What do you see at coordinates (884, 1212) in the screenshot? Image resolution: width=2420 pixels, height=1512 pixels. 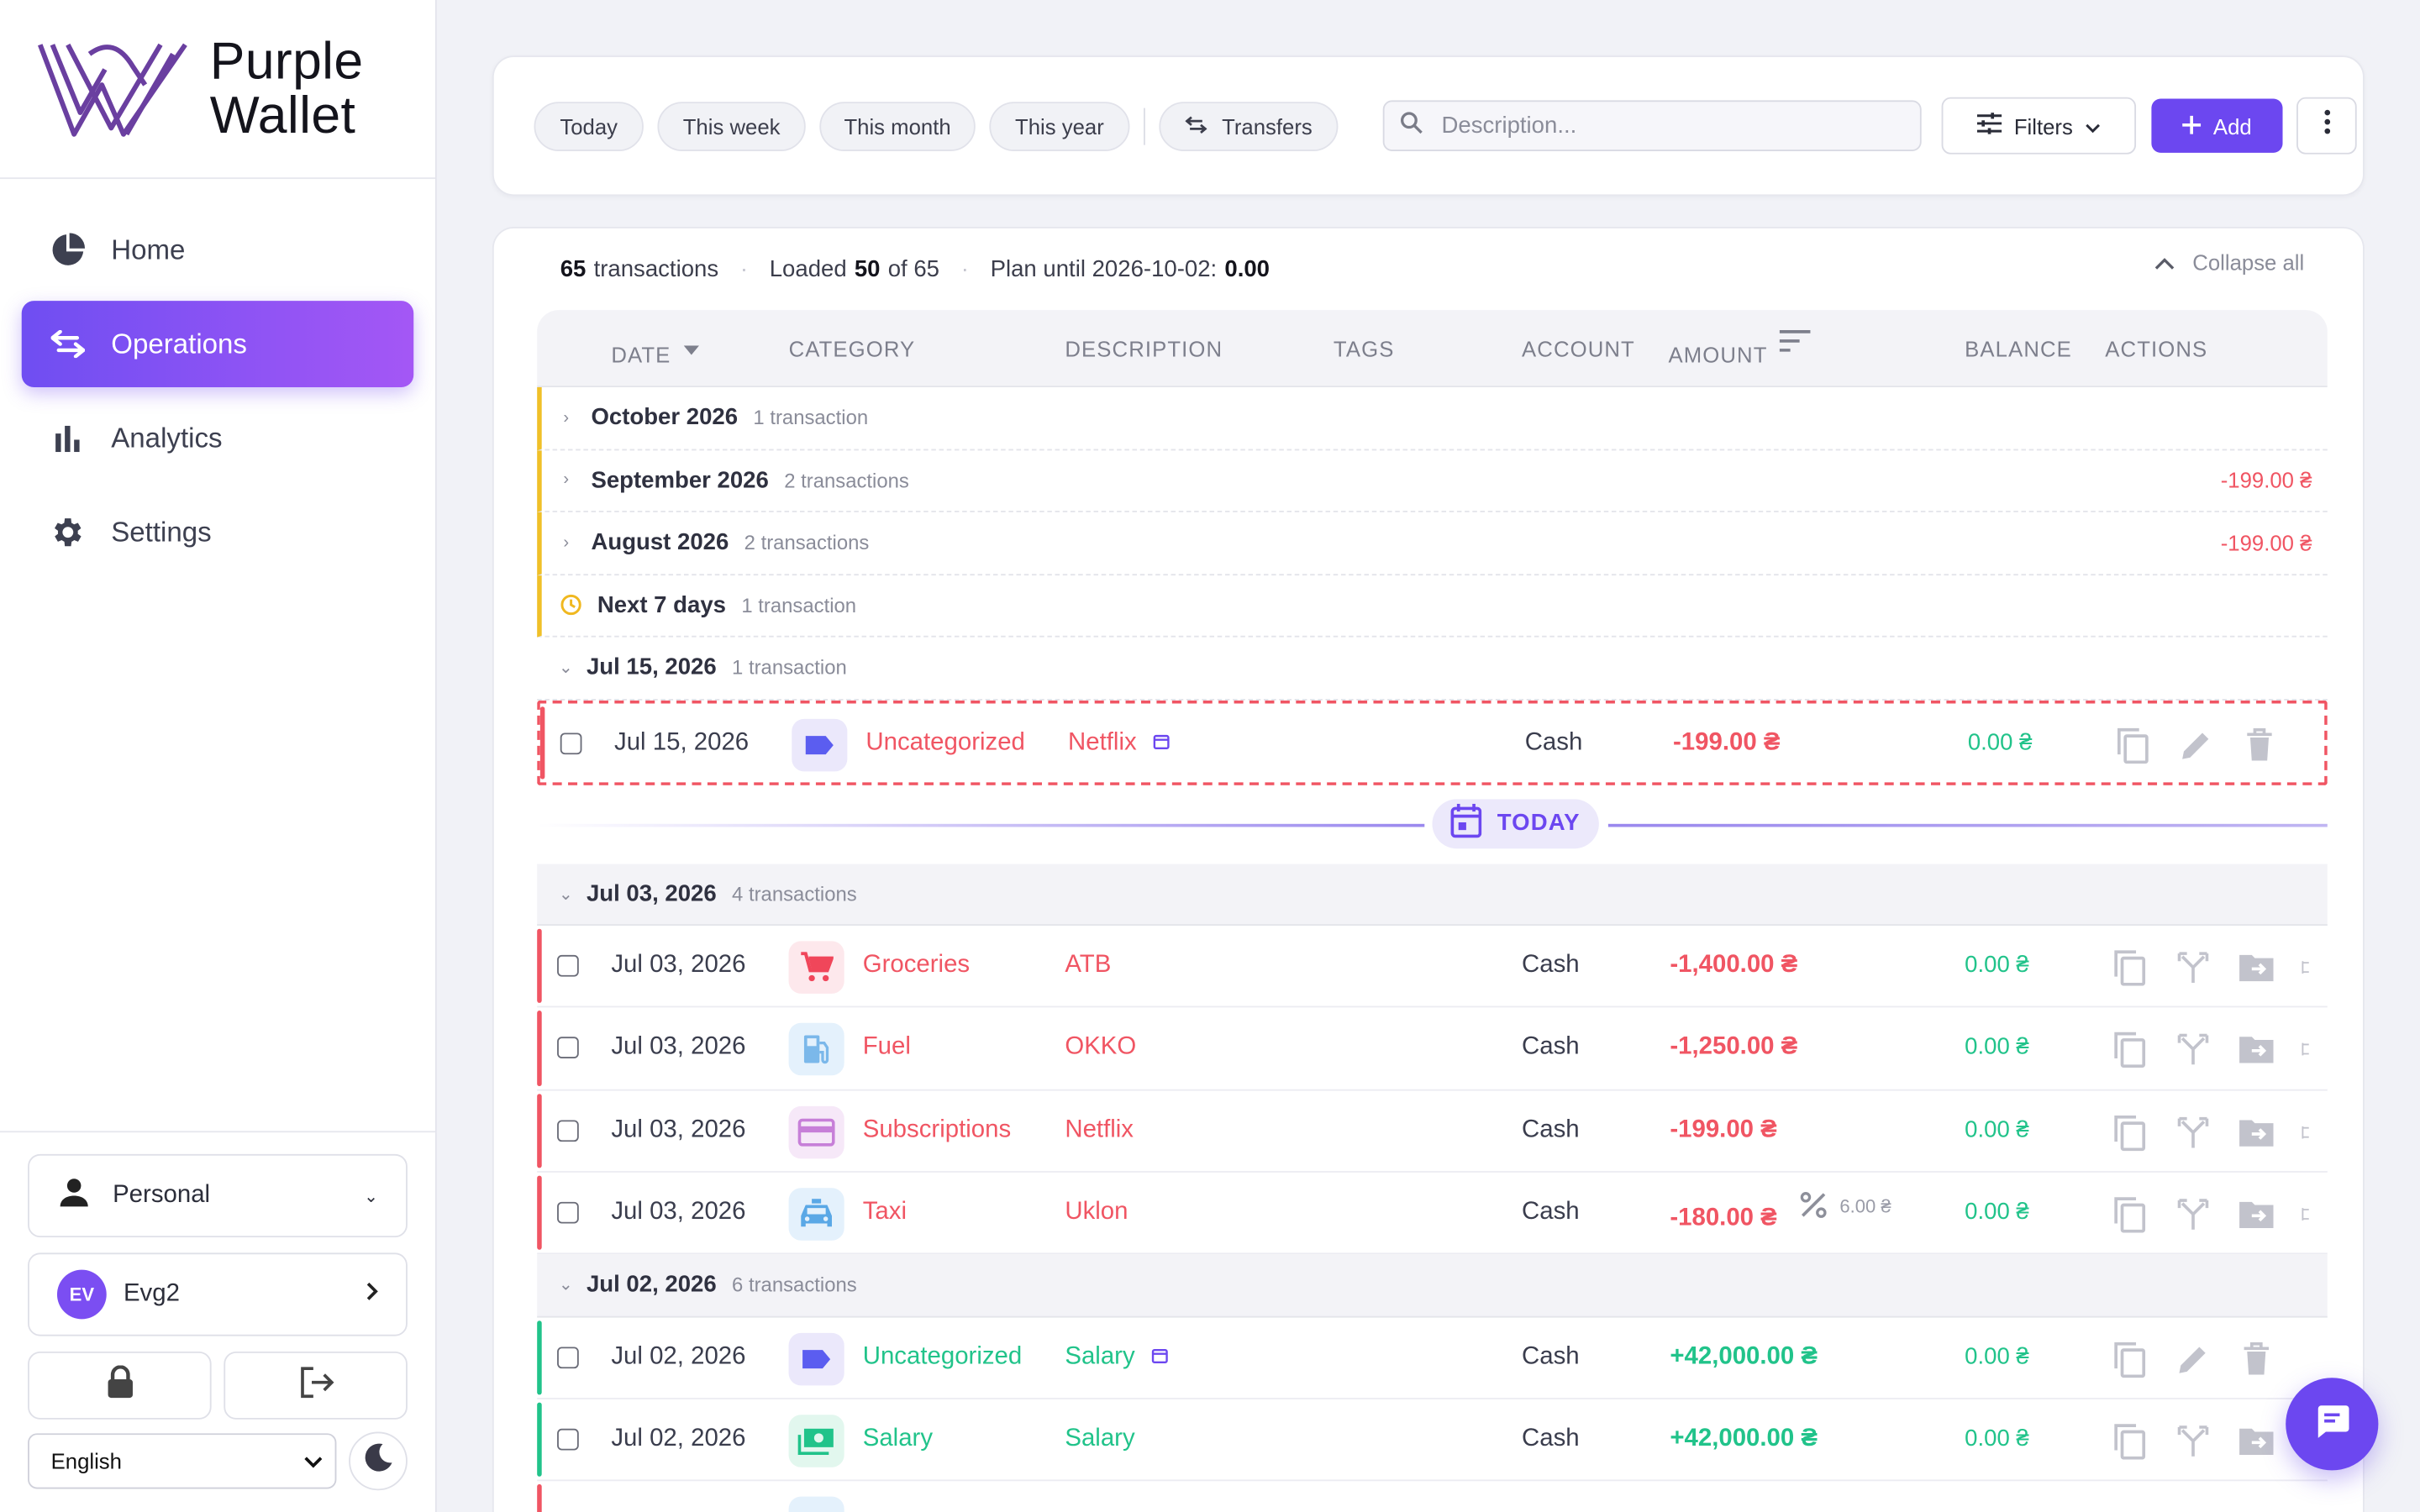 I see `tx-category: Taxi` at bounding box center [884, 1212].